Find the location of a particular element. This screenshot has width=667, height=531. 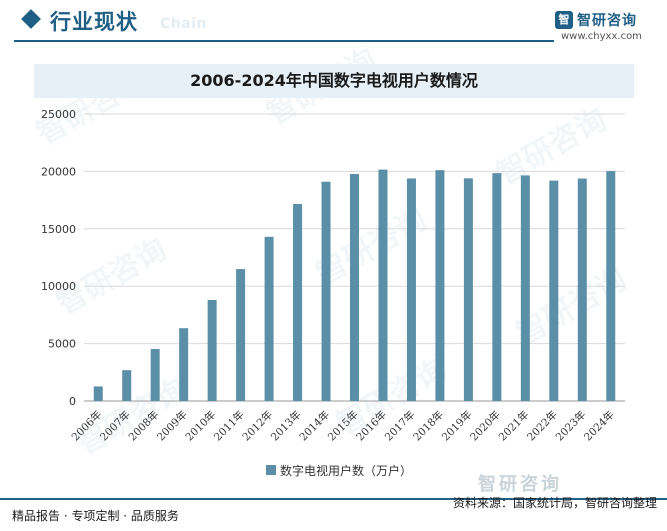

header-ghost-text: Chain is located at coordinates (183, 24).